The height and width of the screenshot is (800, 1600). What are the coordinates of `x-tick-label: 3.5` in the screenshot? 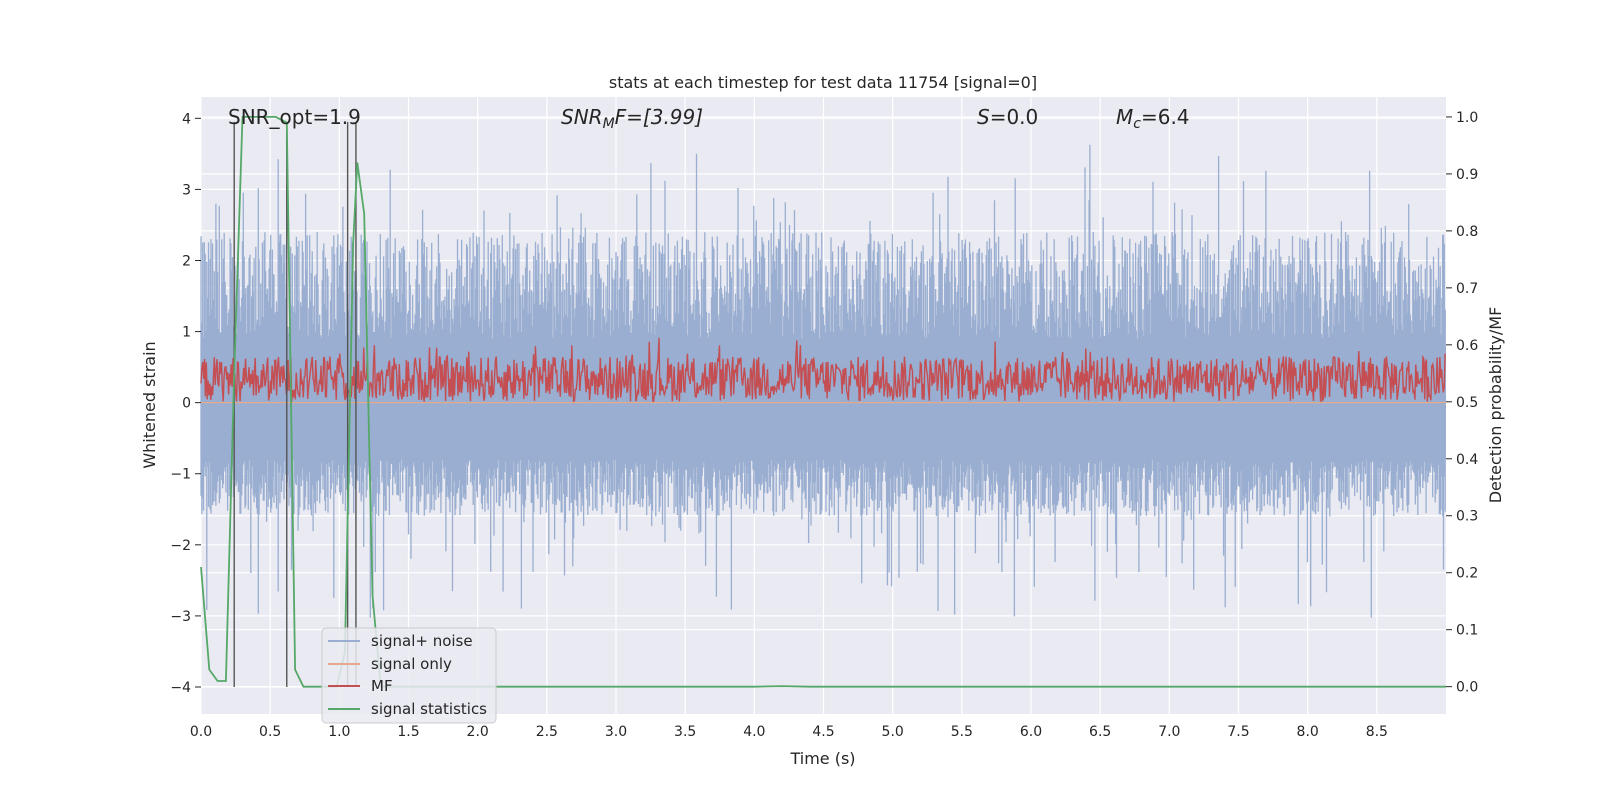 It's located at (685, 732).